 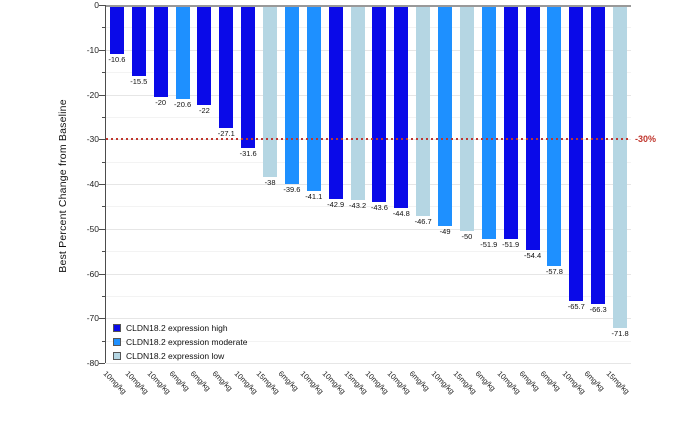 What do you see at coordinates (92, 184) in the screenshot?
I see `y-tick-label: -40` at bounding box center [92, 184].